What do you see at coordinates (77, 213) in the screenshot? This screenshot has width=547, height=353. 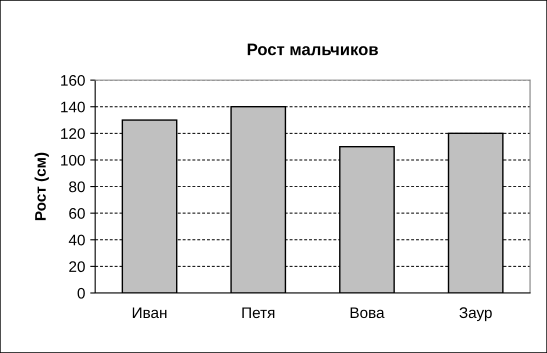 I see `y-tick-label: 60` at bounding box center [77, 213].